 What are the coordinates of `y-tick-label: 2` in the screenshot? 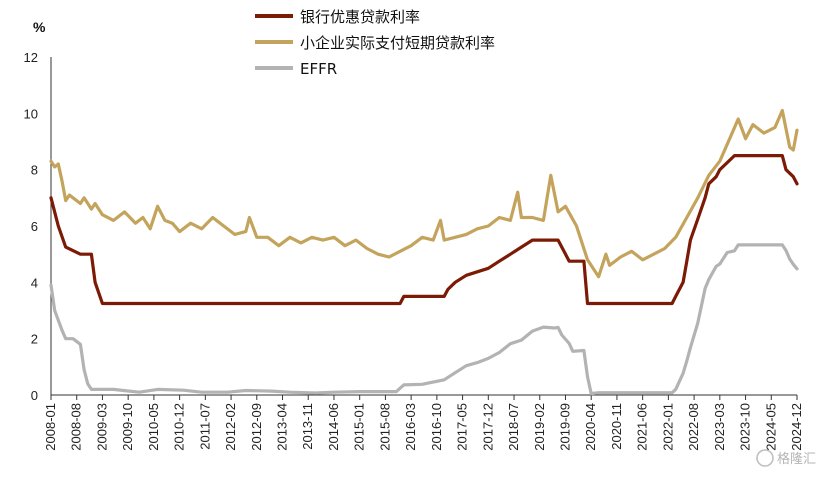 It's located at (34, 339).